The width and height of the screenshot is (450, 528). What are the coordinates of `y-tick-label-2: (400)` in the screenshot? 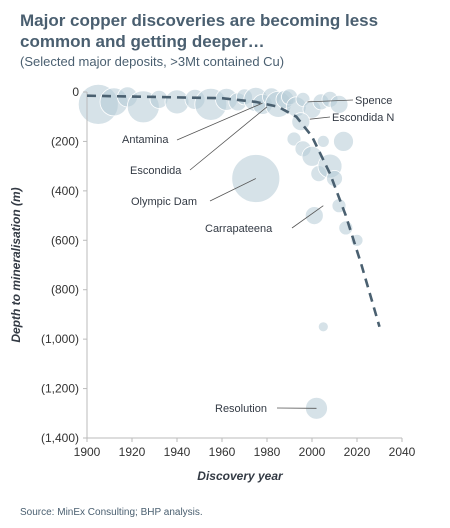 It's located at (65, 191).